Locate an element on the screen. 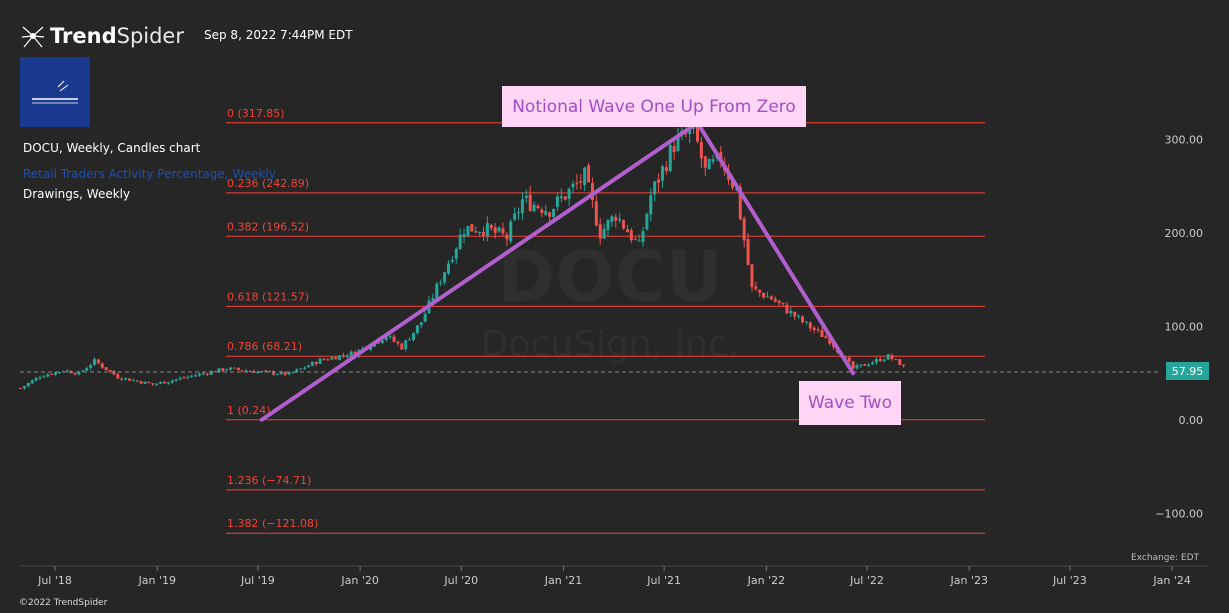  x-tick-label-10: Jul '23 is located at coordinates (1069, 580).